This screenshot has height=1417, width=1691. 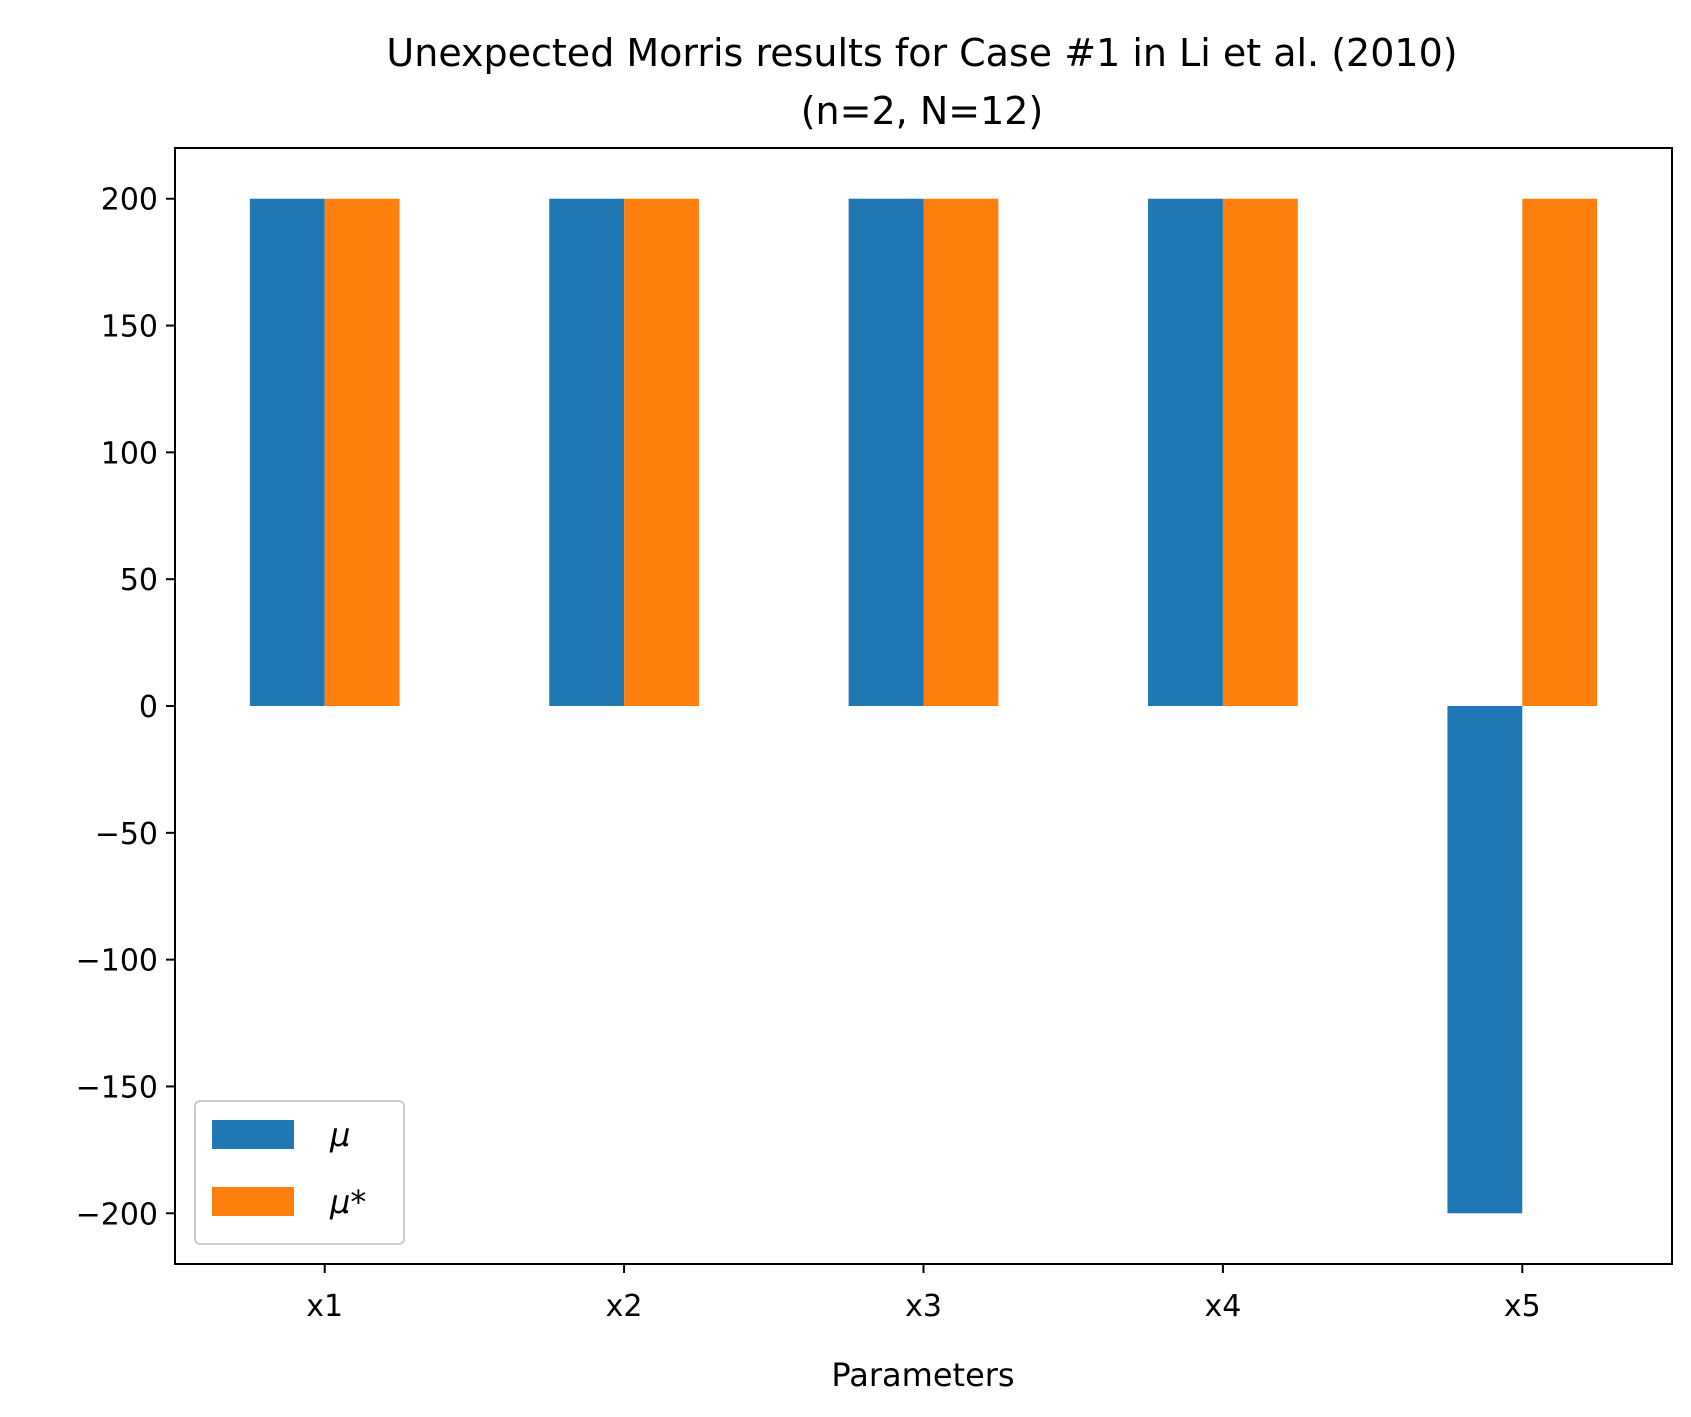 What do you see at coordinates (117, 961) in the screenshot?
I see `y-tick-label: −100` at bounding box center [117, 961].